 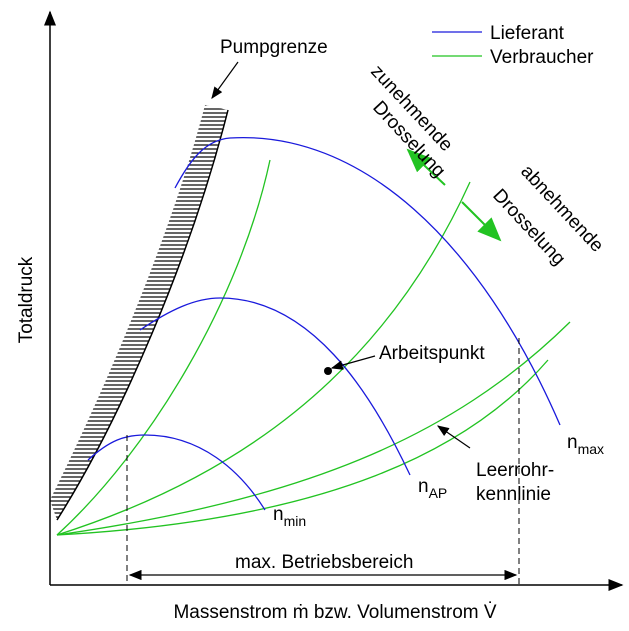 What do you see at coordinates (295, 521) in the screenshot?
I see `sub: min` at bounding box center [295, 521].